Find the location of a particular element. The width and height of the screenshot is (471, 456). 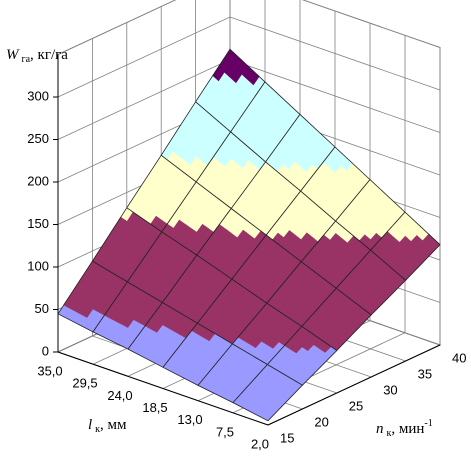

y-sup: -1 is located at coordinates (428, 423).